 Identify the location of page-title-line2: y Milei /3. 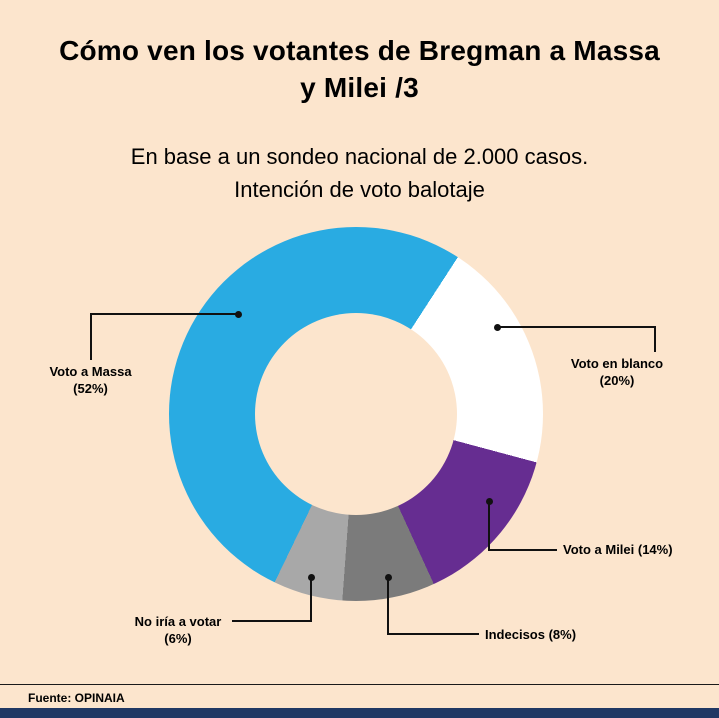
(359, 87).